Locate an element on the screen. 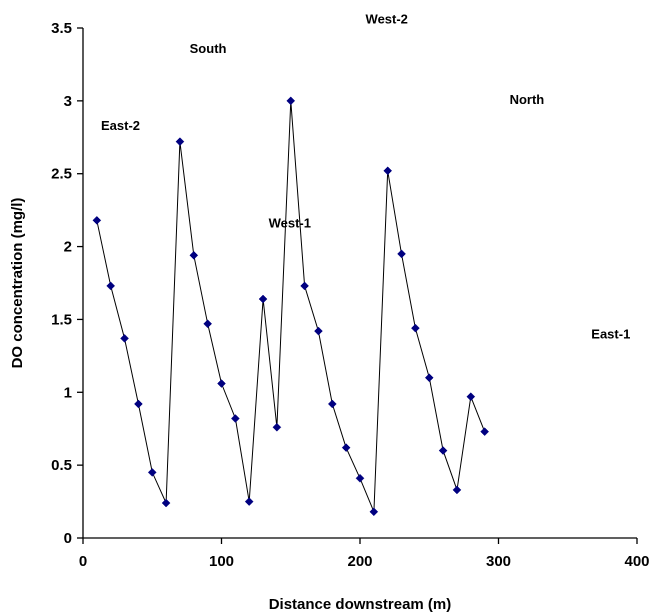 This screenshot has height=615, width=655. x-tick-label: 200 is located at coordinates (359, 561).